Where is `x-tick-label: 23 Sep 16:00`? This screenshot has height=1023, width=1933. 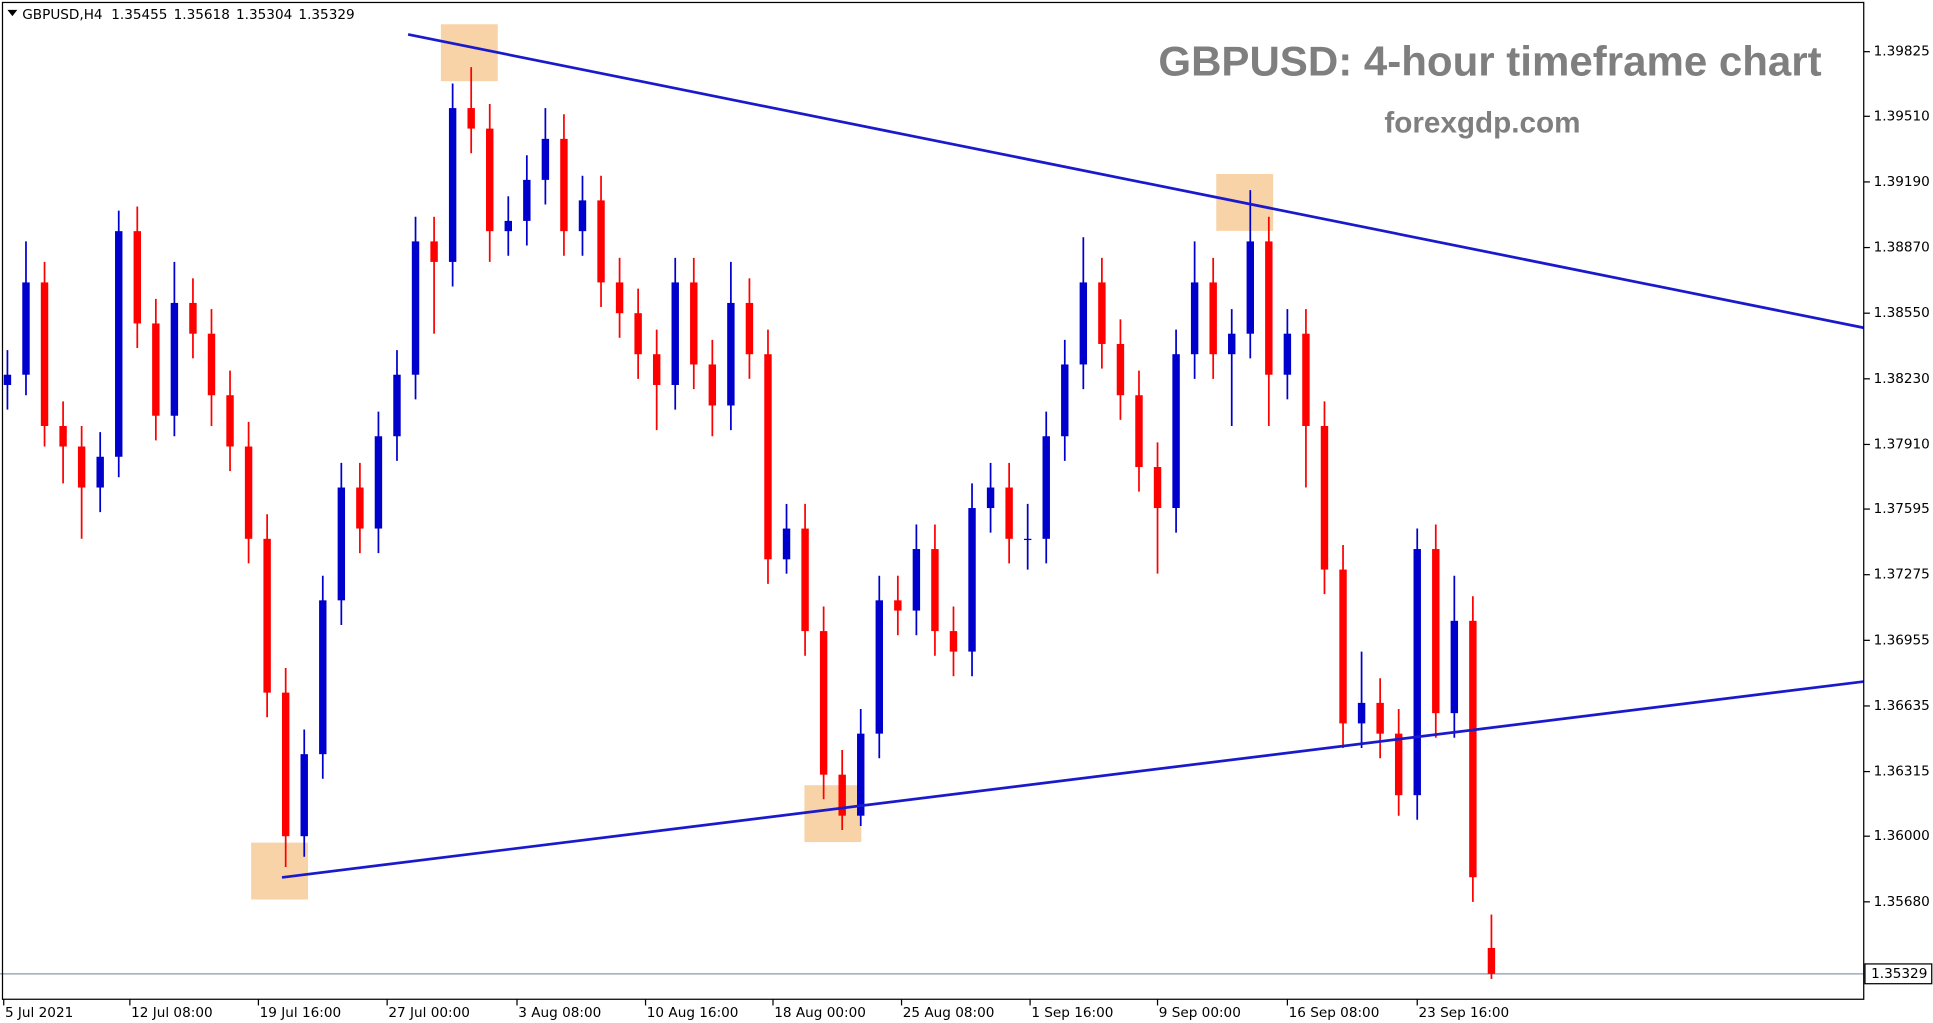 x-tick-label: 23 Sep 16:00 is located at coordinates (1463, 1013).